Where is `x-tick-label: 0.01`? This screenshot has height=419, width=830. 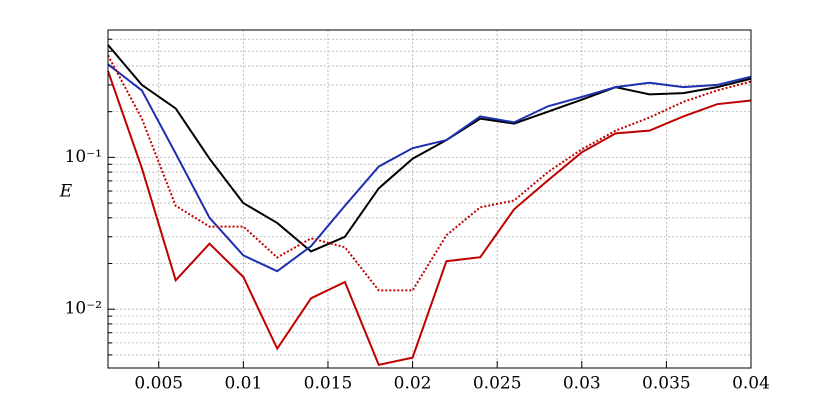 x-tick-label: 0.01 is located at coordinates (243, 384).